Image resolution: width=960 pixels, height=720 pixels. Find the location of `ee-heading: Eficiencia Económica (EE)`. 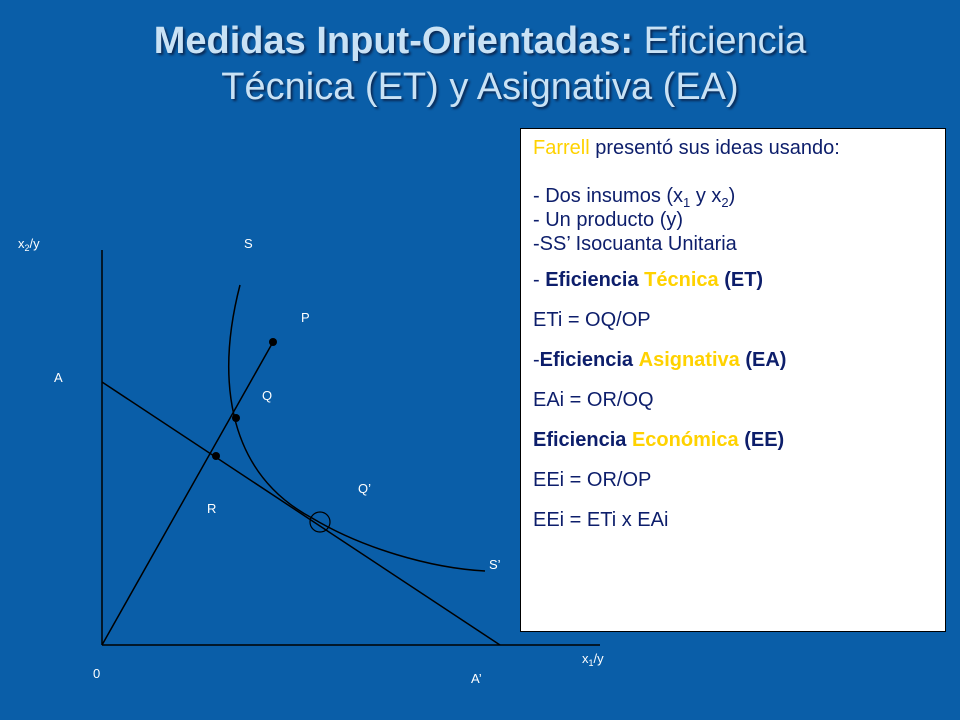

ee-heading: Eficiencia Económica (EE) is located at coordinates (733, 440).